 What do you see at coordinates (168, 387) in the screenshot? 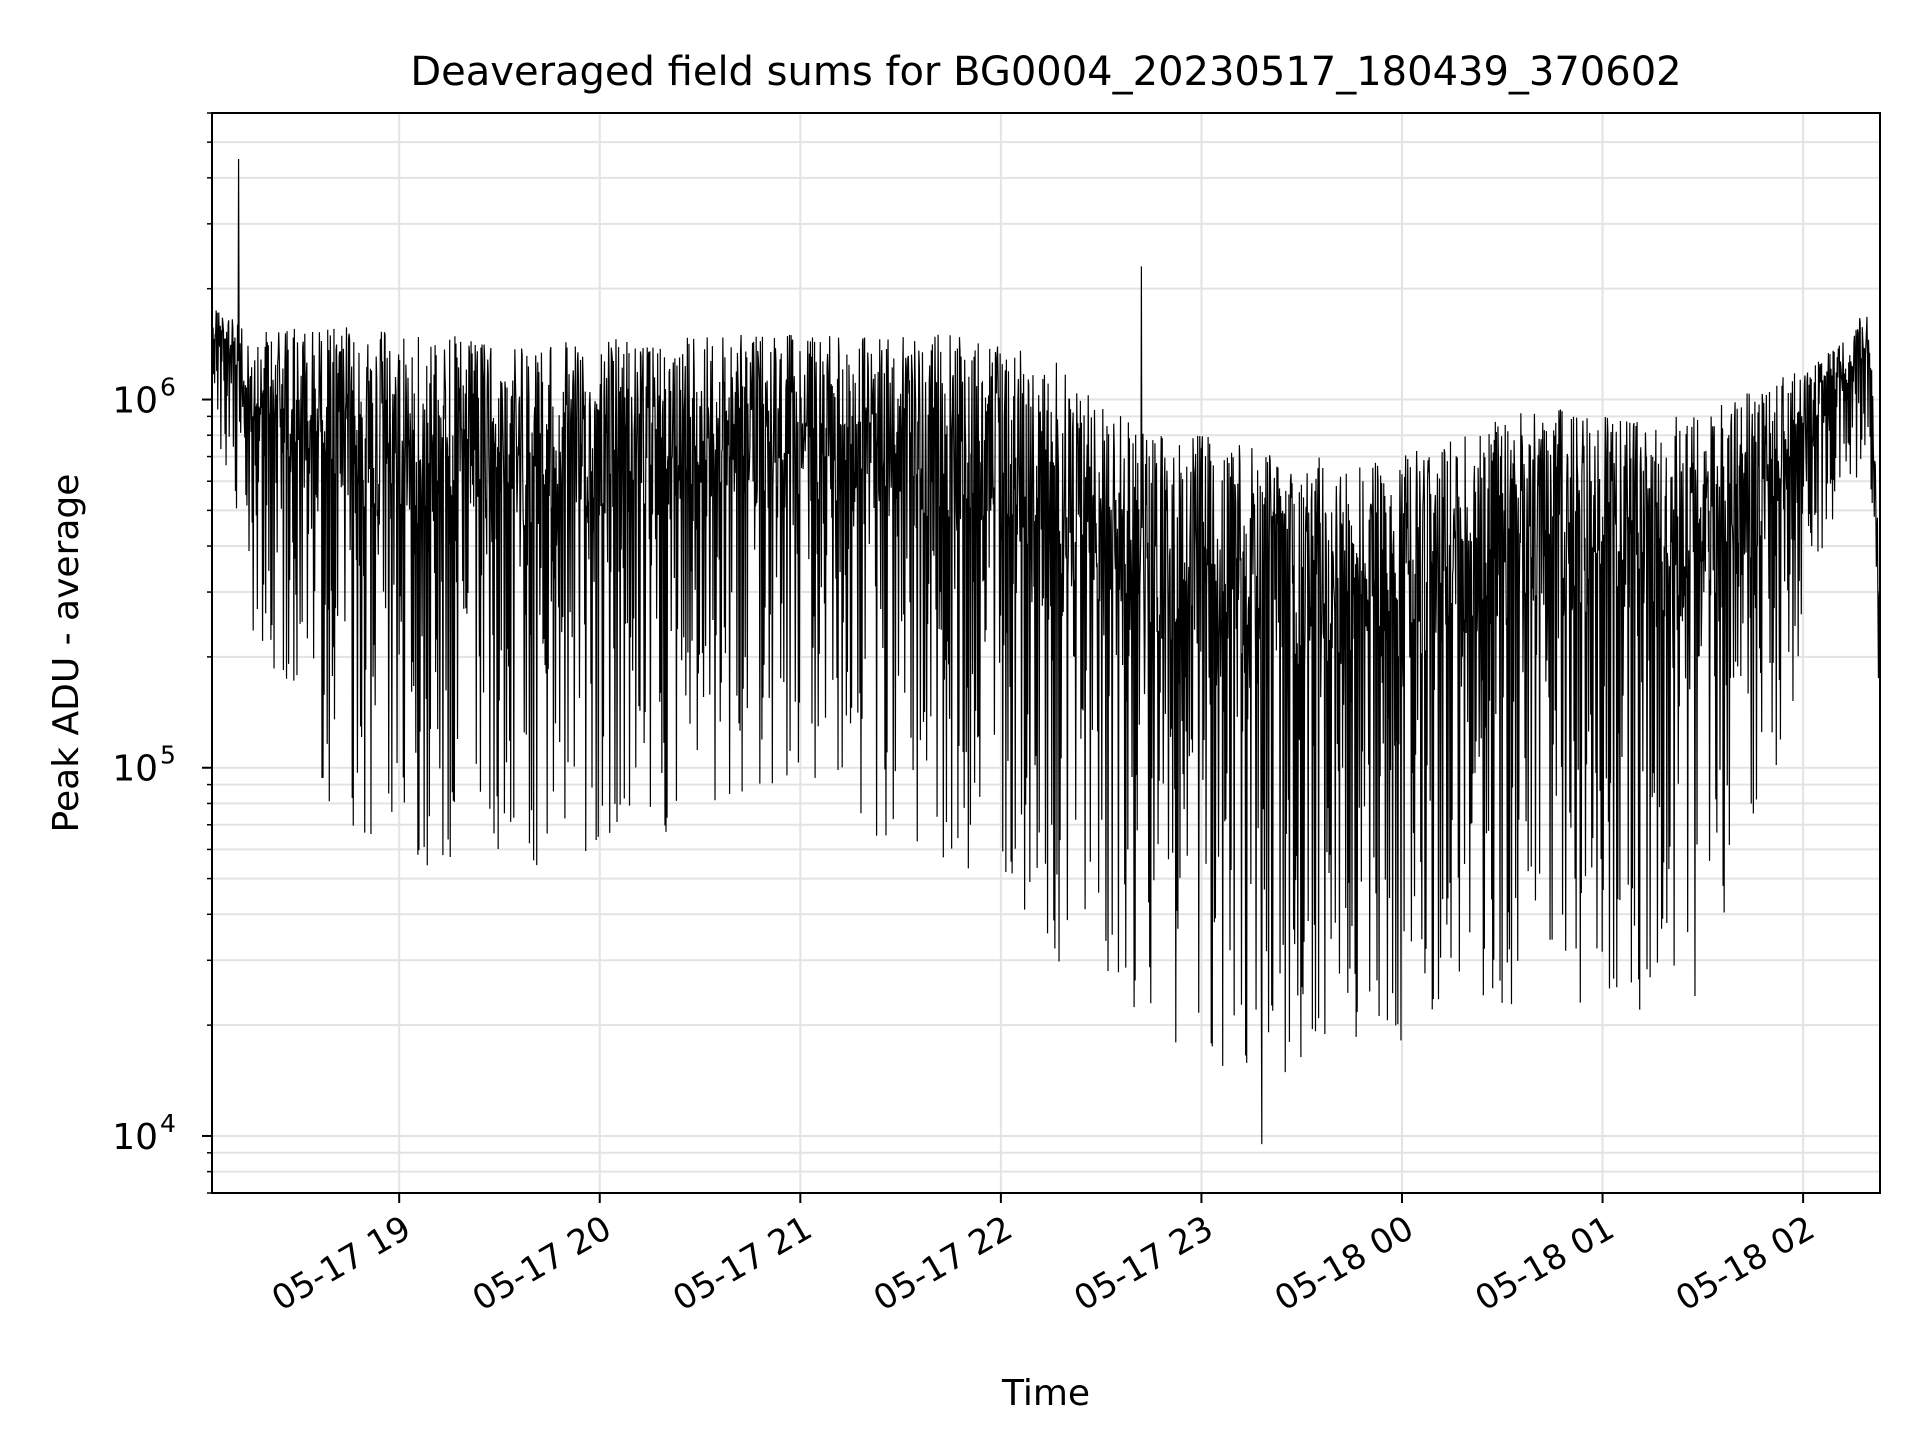
I see `y-tick-exponent: 6` at bounding box center [168, 387].